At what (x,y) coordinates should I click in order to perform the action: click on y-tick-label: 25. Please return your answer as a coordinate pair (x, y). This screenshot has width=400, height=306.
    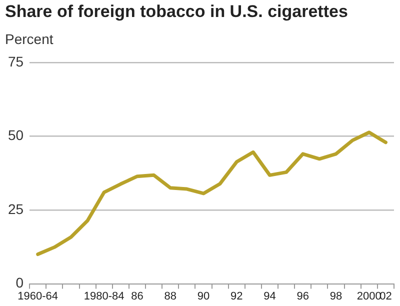
    Looking at the image, I should click on (16, 208).